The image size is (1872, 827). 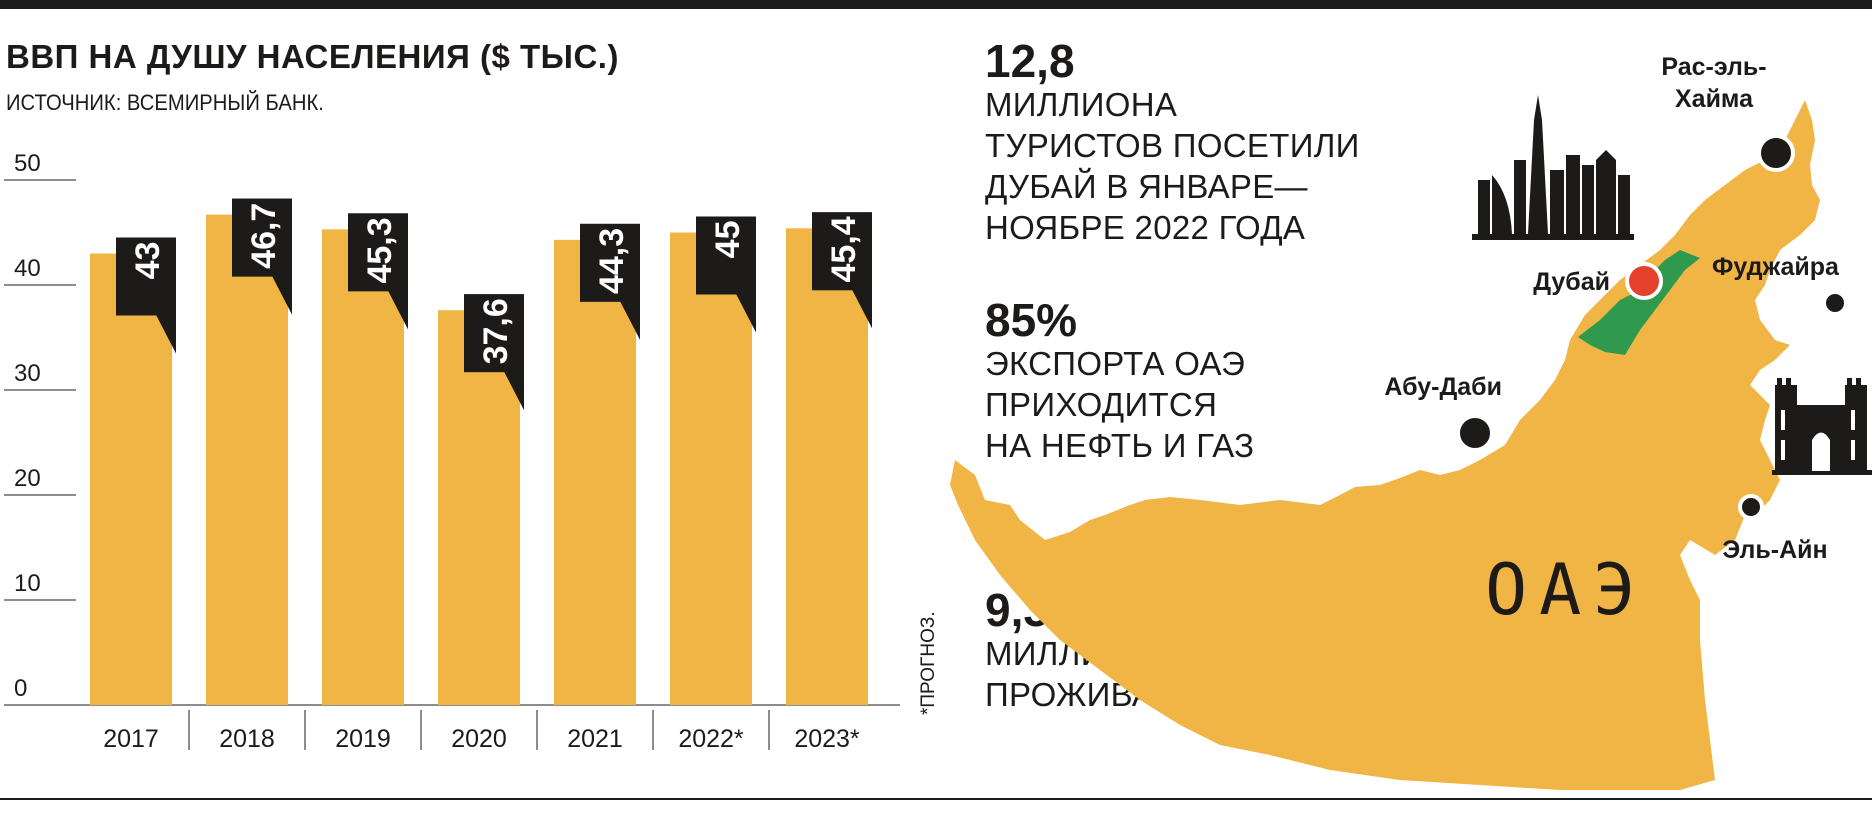 I want to click on stat-tourists-line: МИЛЛИОНА, so click(x=1081, y=104).